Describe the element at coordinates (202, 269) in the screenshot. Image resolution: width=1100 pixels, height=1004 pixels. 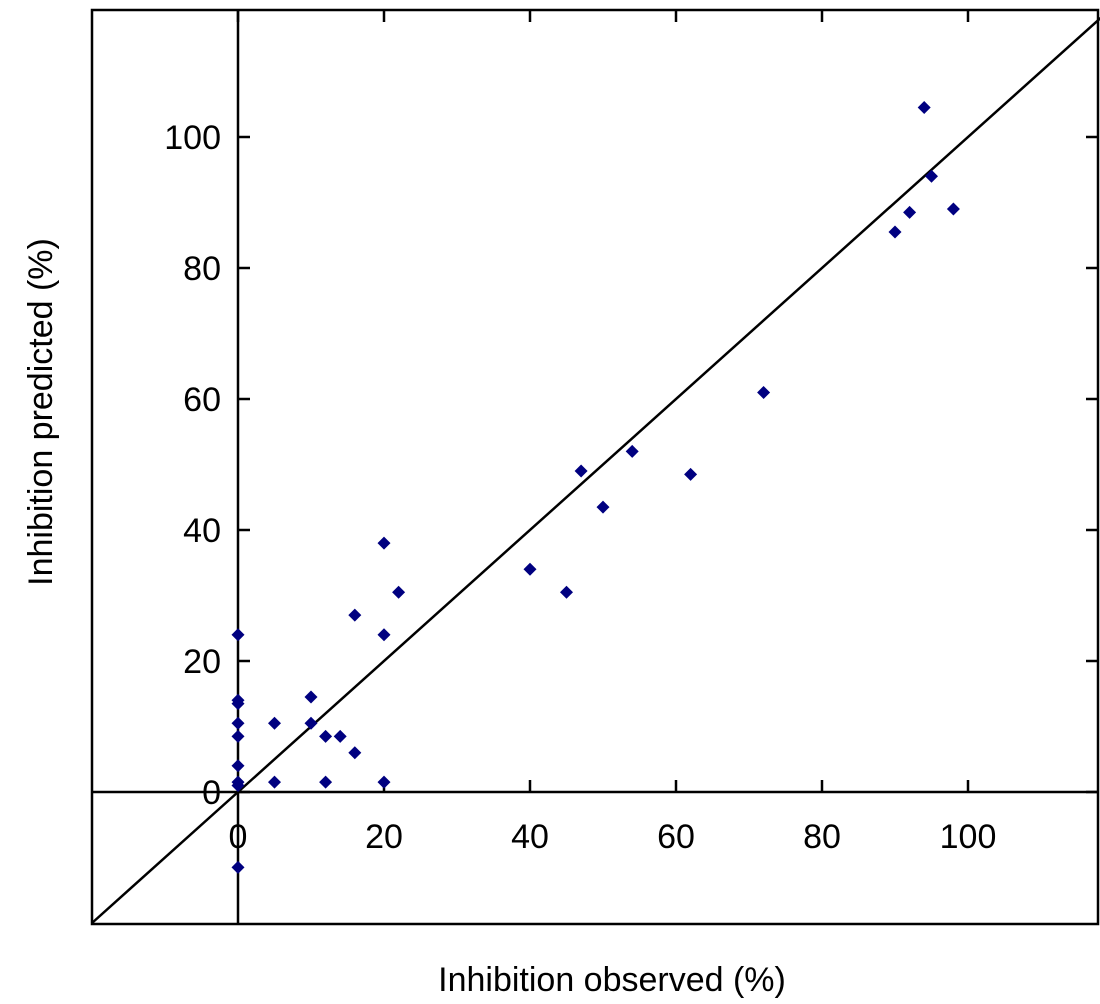
I see `y-tick-label: 80` at that location.